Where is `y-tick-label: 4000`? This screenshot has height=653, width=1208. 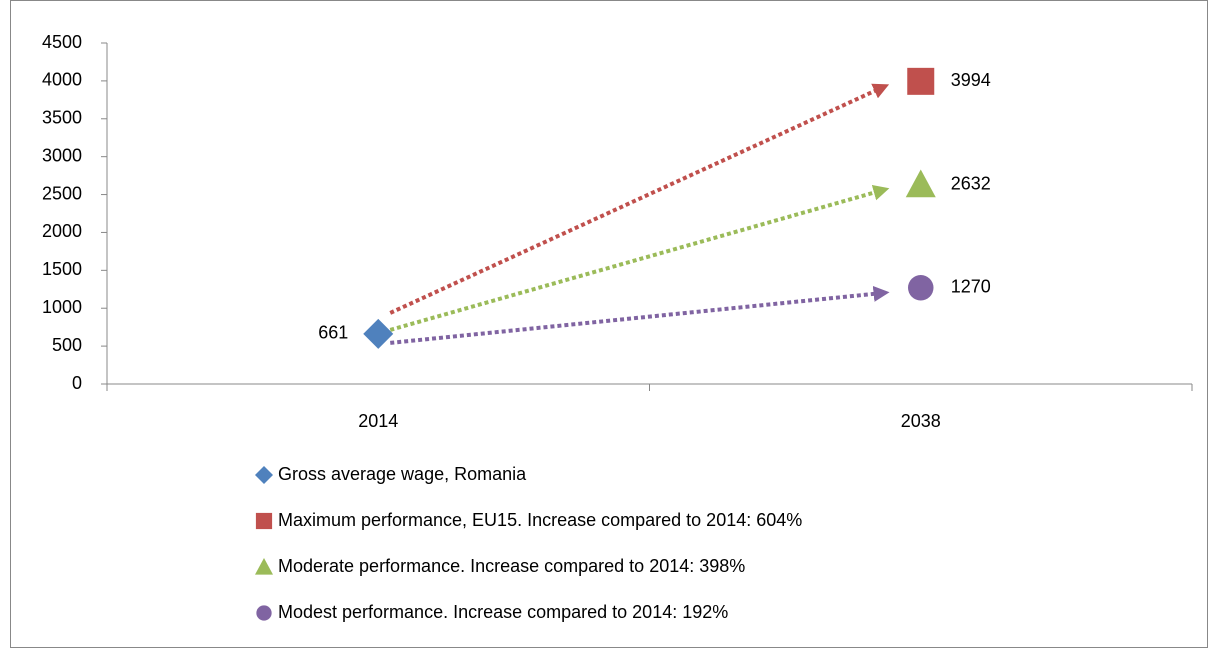 y-tick-label: 4000 is located at coordinates (62, 80).